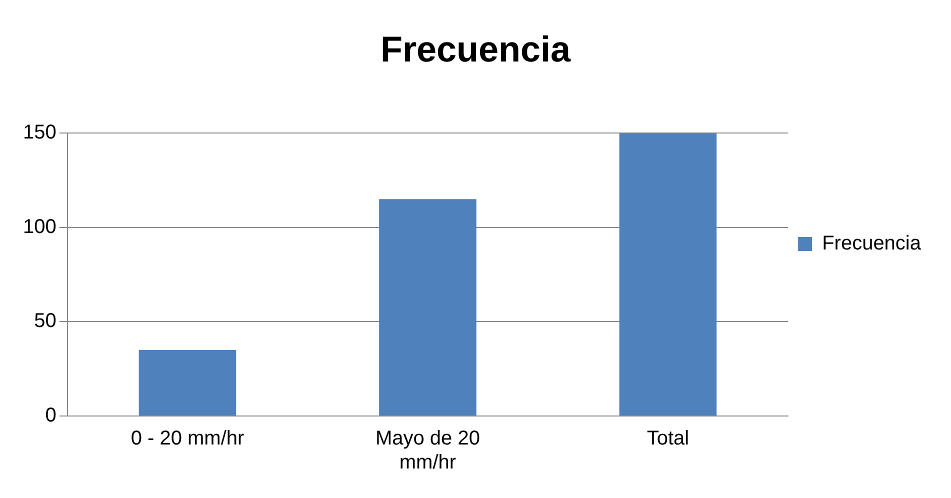 The width and height of the screenshot is (951, 498). I want to click on y-tick-label: 50, so click(45, 321).